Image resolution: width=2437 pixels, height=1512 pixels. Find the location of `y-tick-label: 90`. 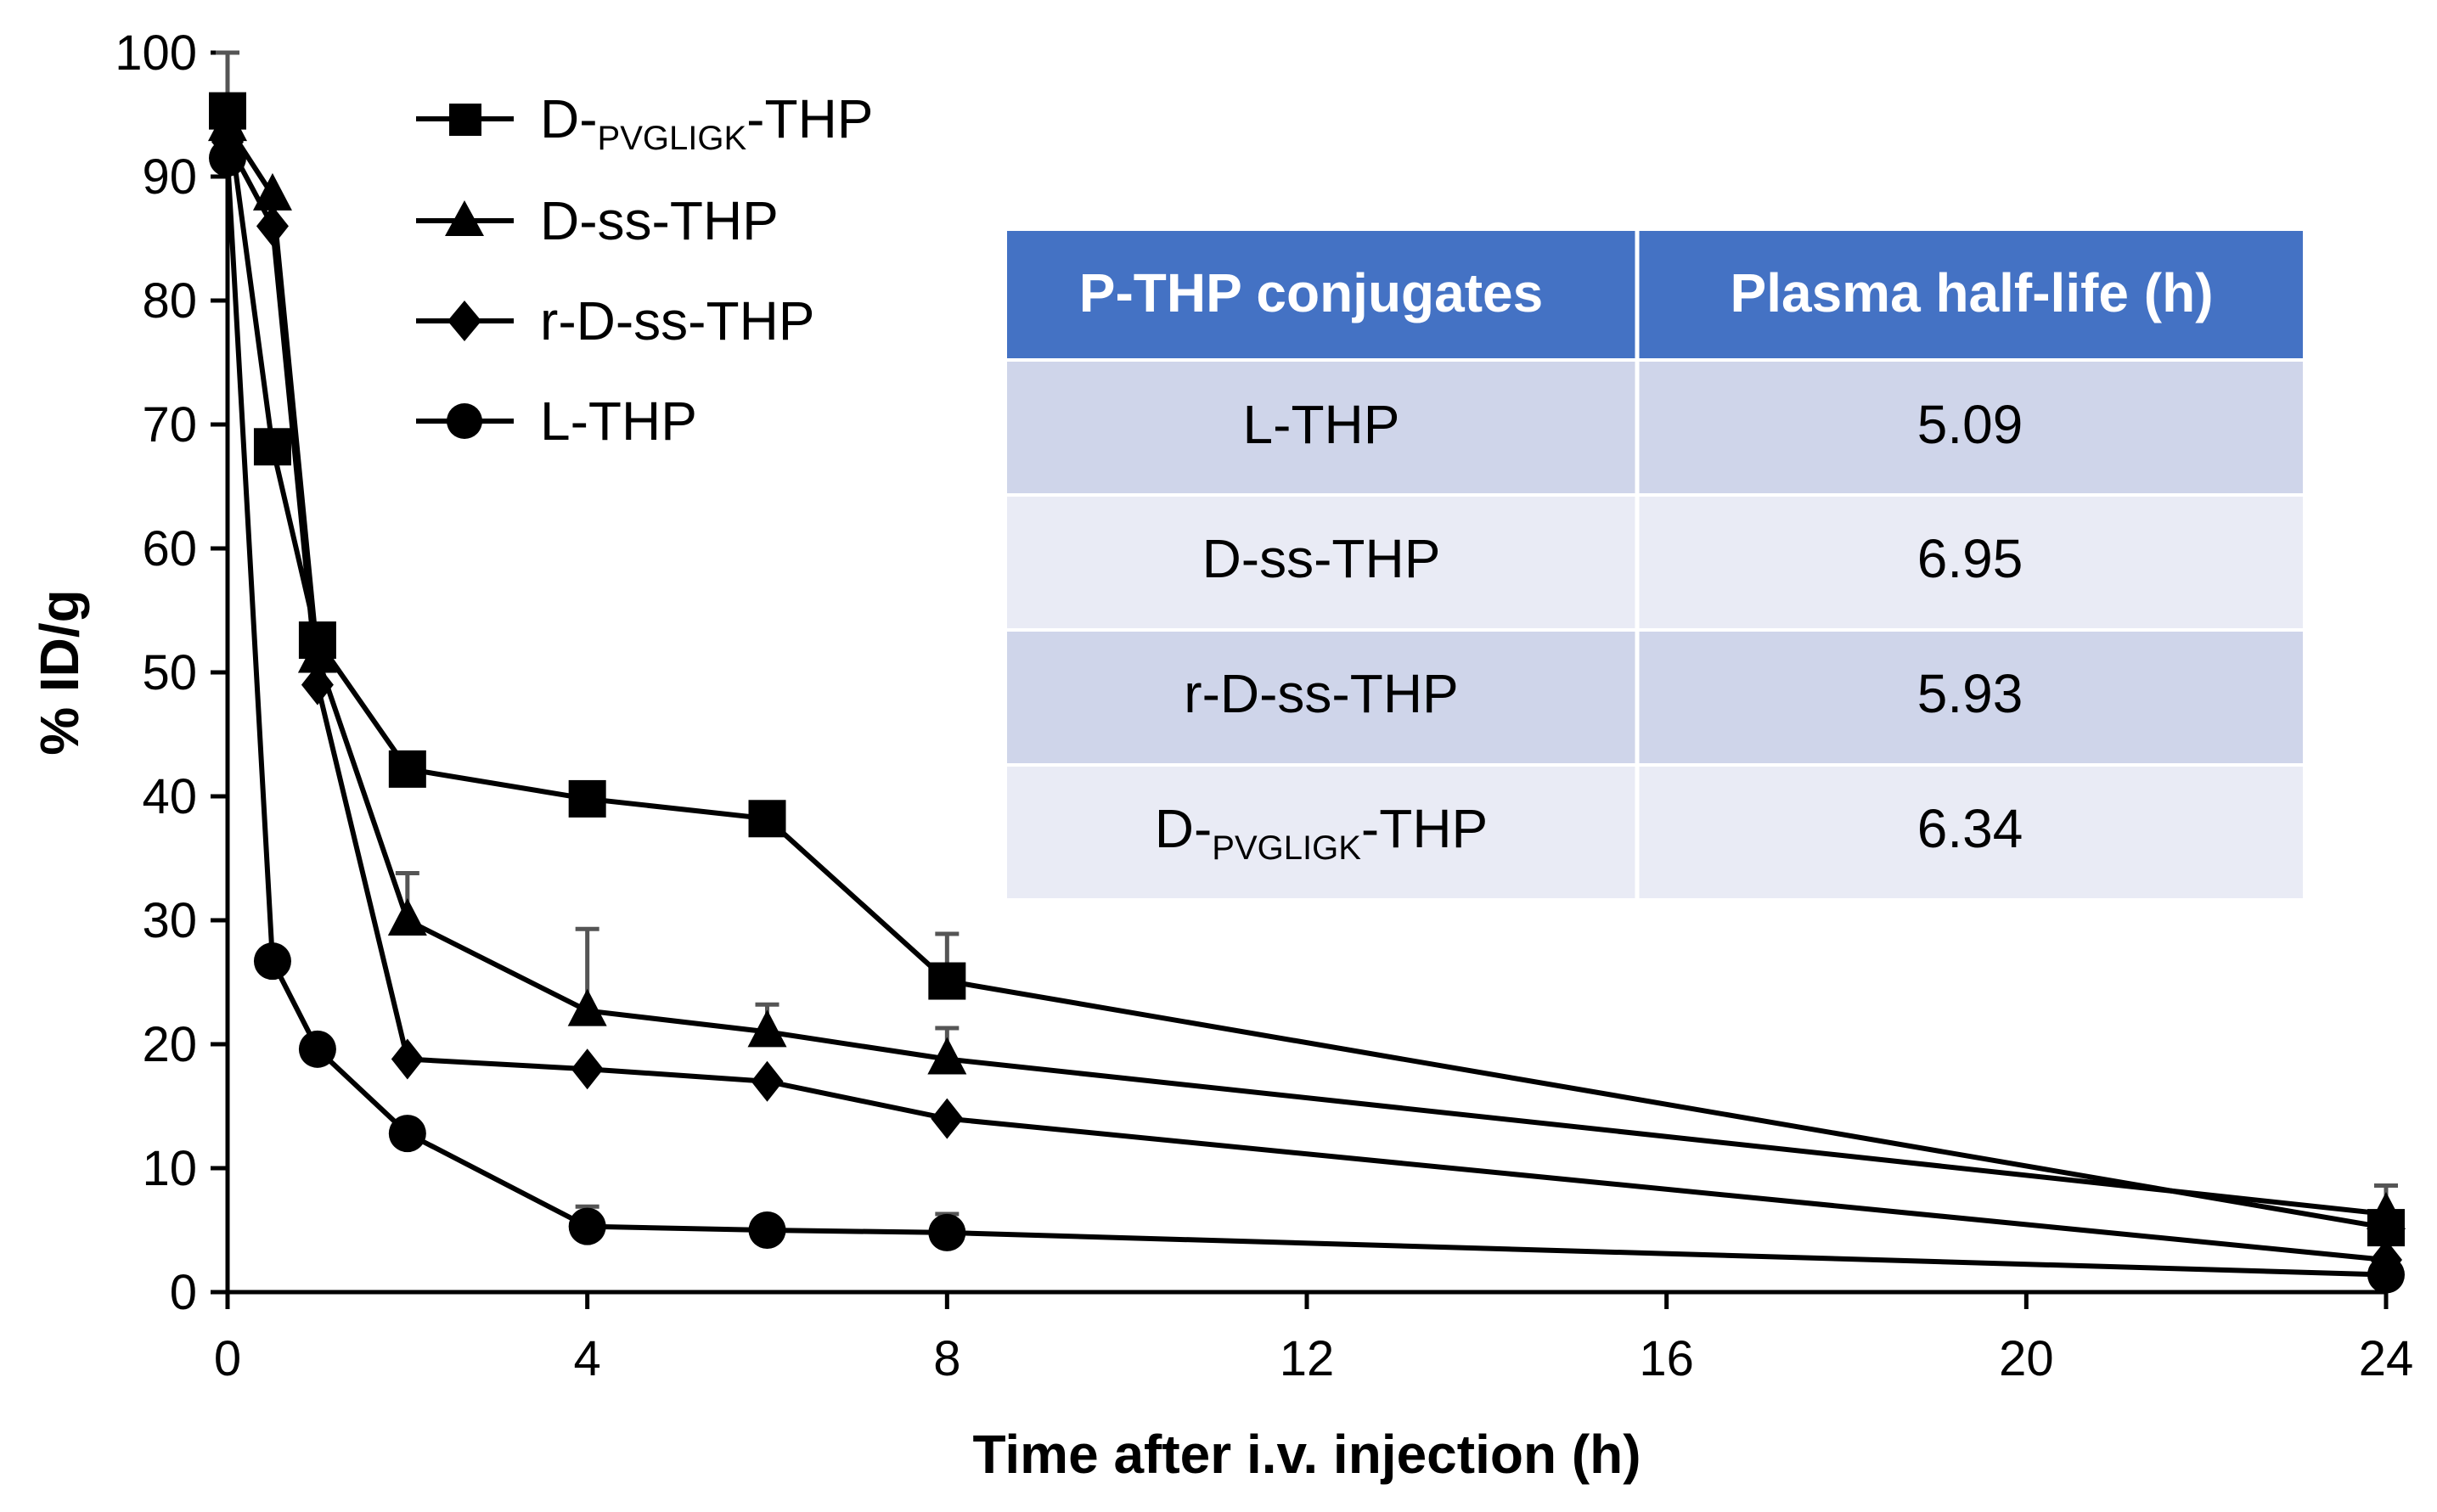

y-tick-label: 90 is located at coordinates (169, 177).